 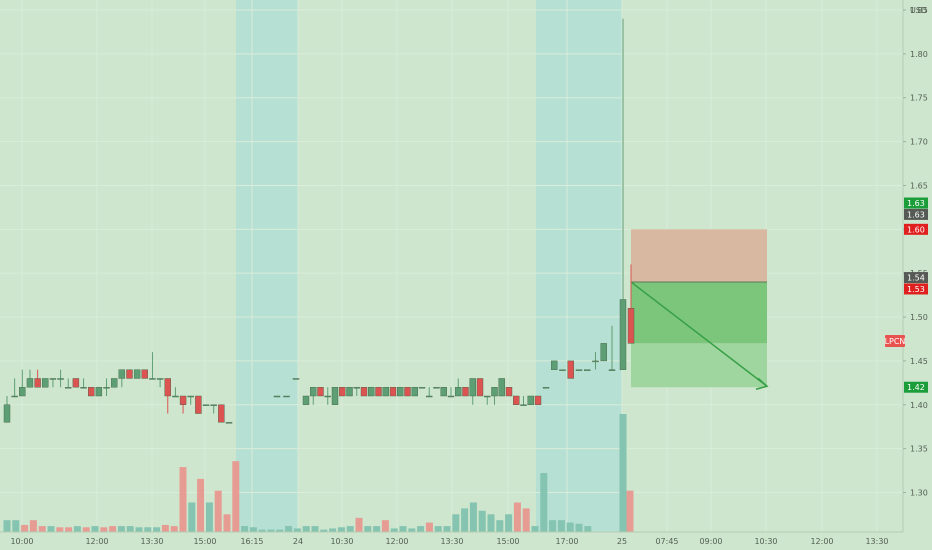 What do you see at coordinates (507, 541) in the screenshot?
I see `time-tick-label: 15:00` at bounding box center [507, 541].